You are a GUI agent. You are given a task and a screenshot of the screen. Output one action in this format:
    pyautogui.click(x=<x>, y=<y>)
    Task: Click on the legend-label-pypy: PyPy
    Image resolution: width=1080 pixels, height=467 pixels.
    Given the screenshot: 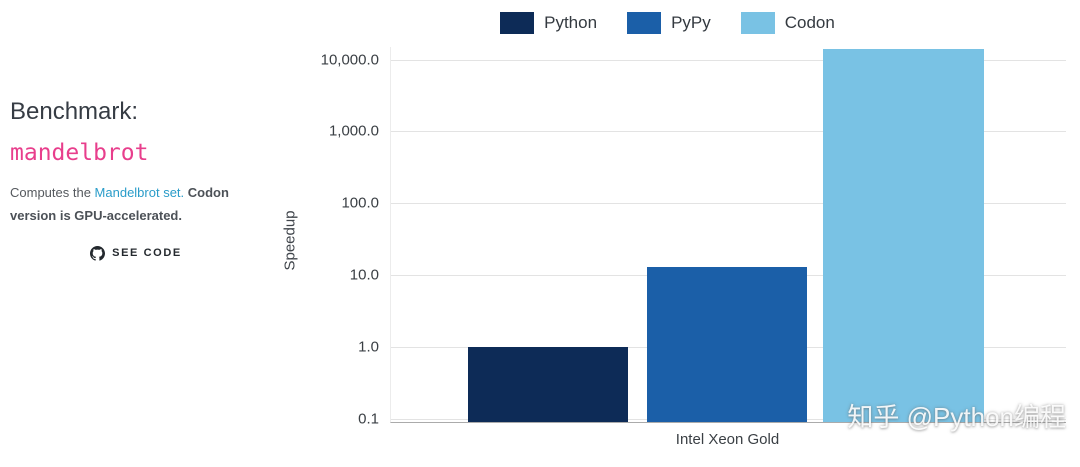 What is the action you would take?
    pyautogui.click(x=691, y=22)
    